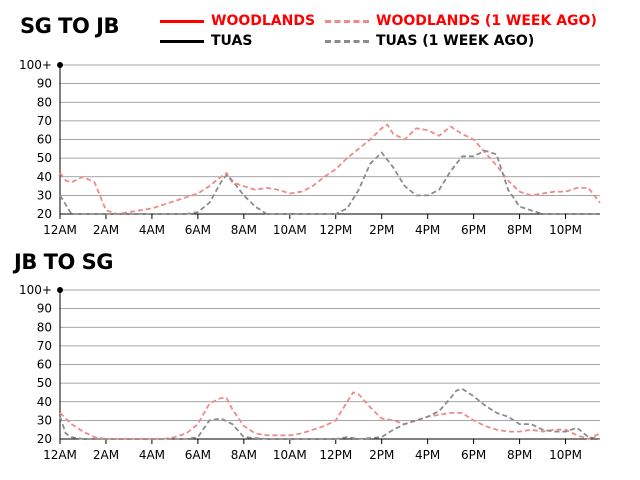  I want to click on sg-to-jb-x-tick-label: 4AM, so click(152, 230).